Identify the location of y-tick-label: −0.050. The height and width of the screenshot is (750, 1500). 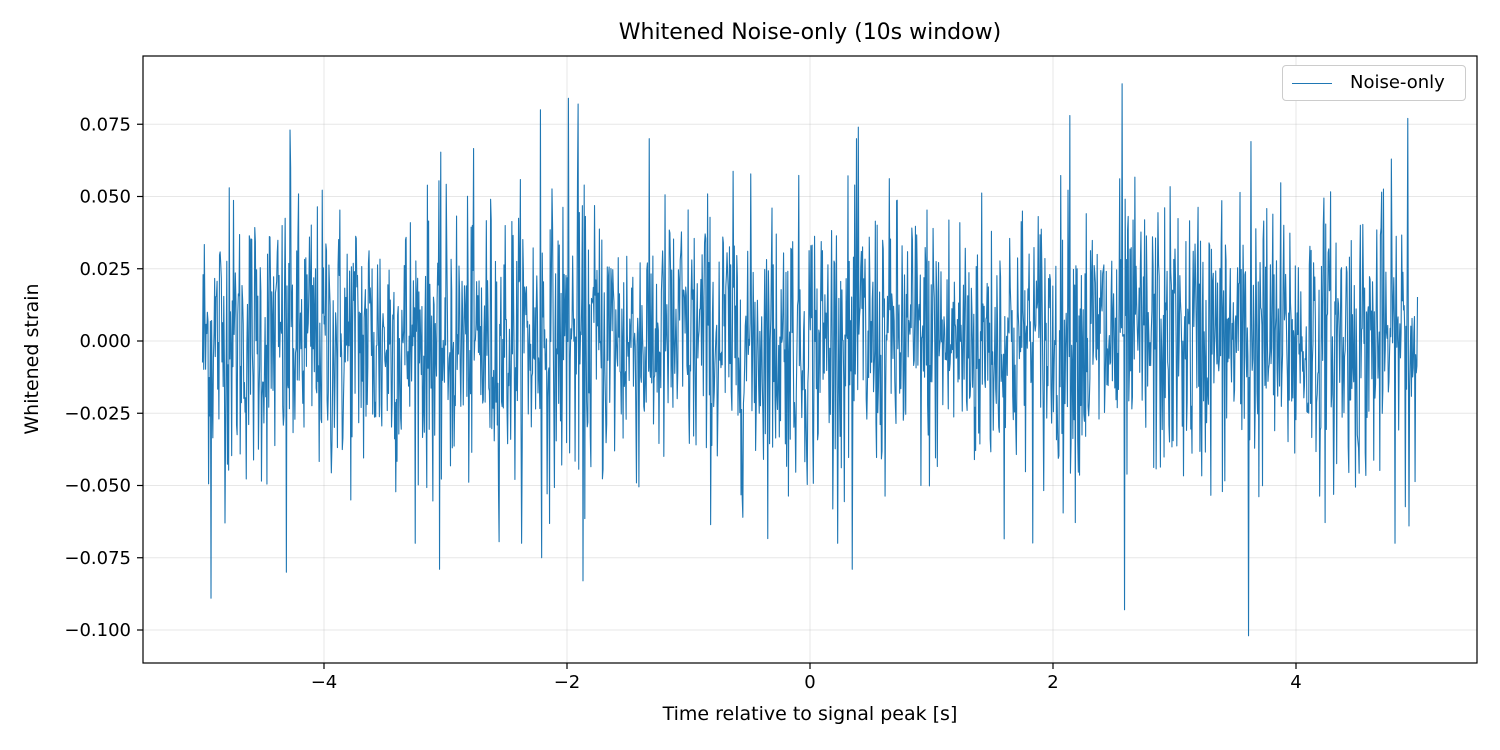
(97, 486).